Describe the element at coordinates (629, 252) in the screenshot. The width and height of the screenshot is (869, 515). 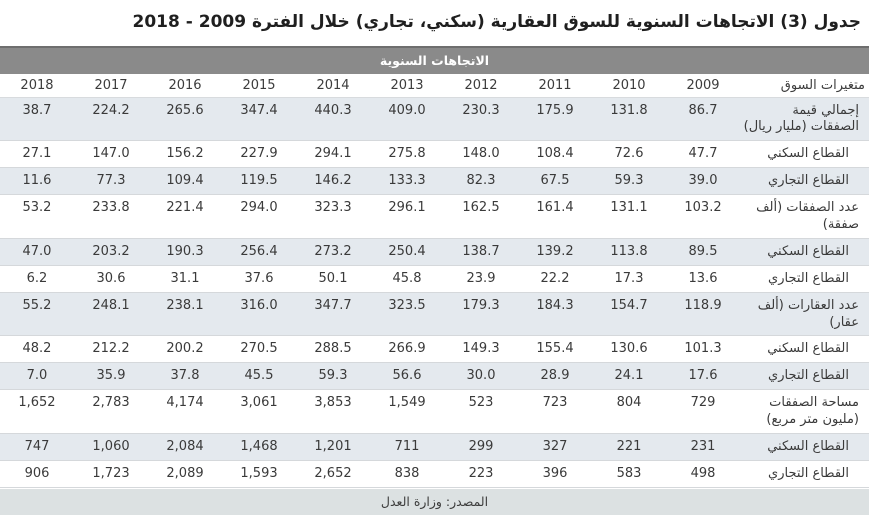
I see `cell-2010: 113.8` at that location.